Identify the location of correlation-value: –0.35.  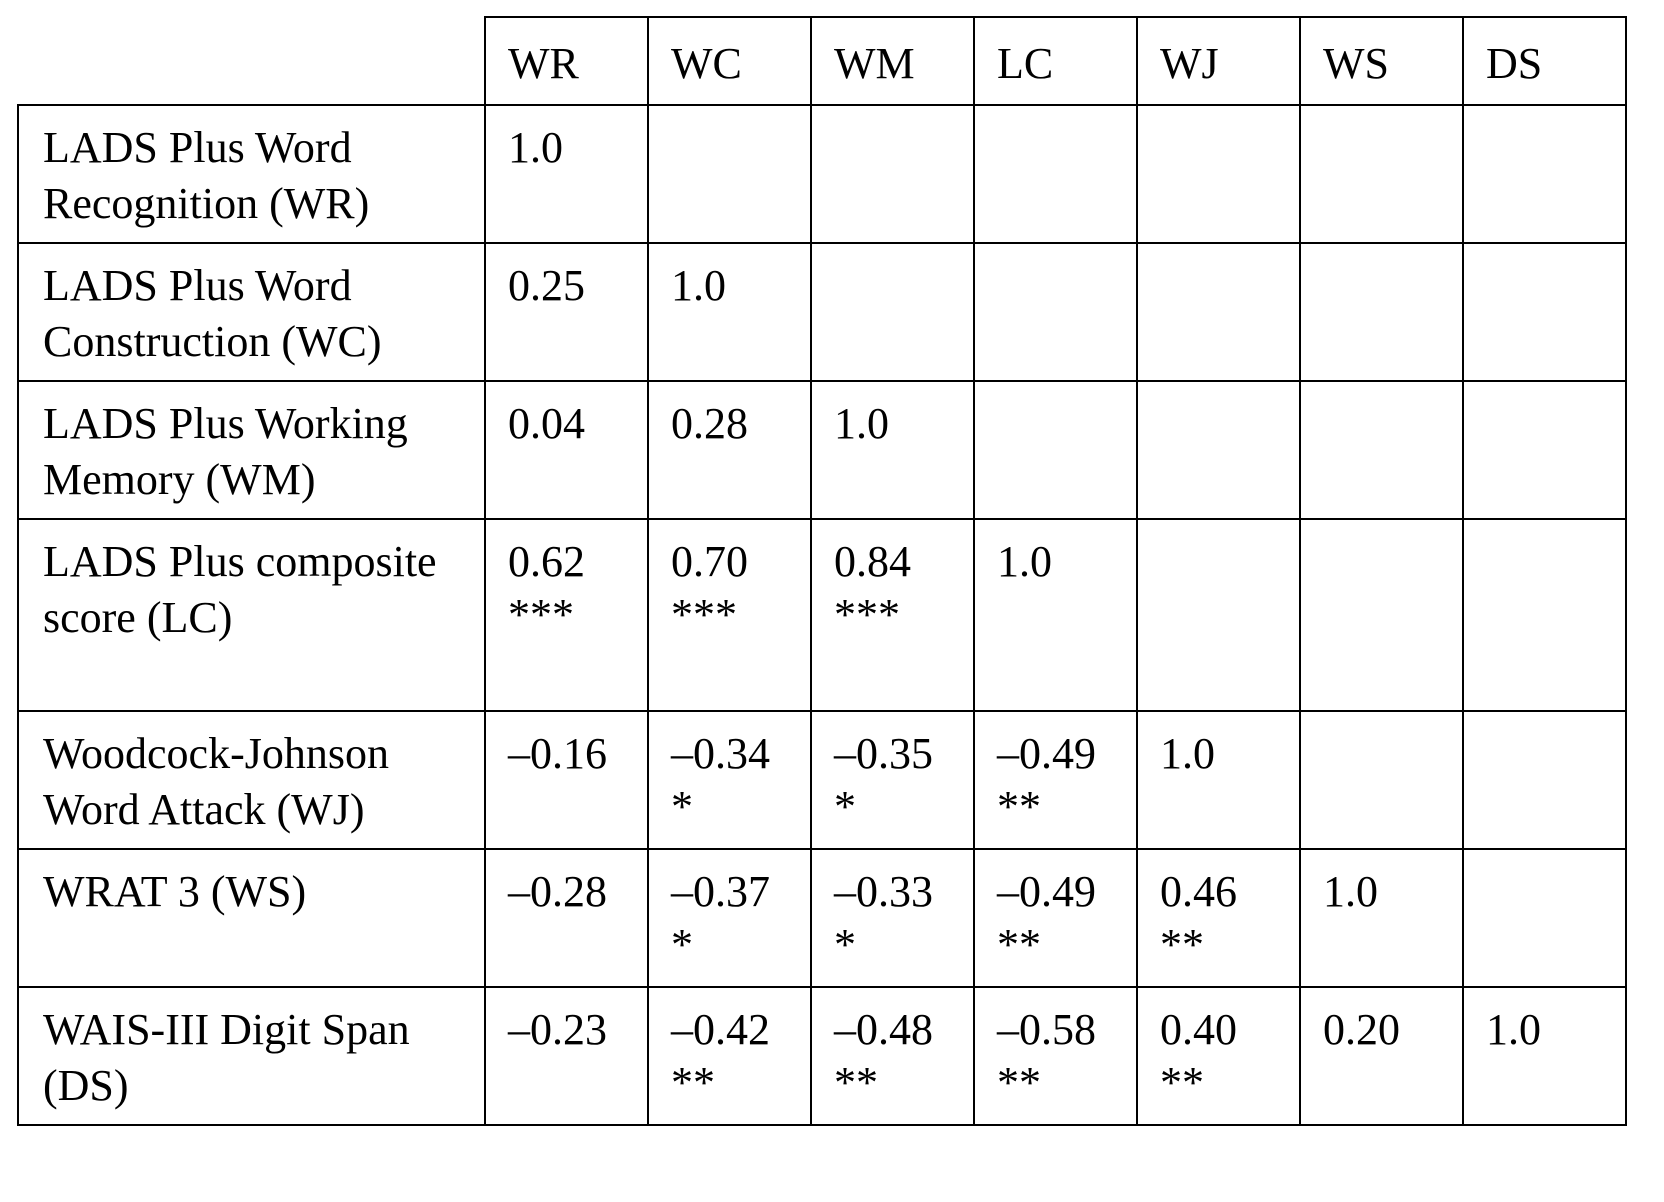
(883, 753).